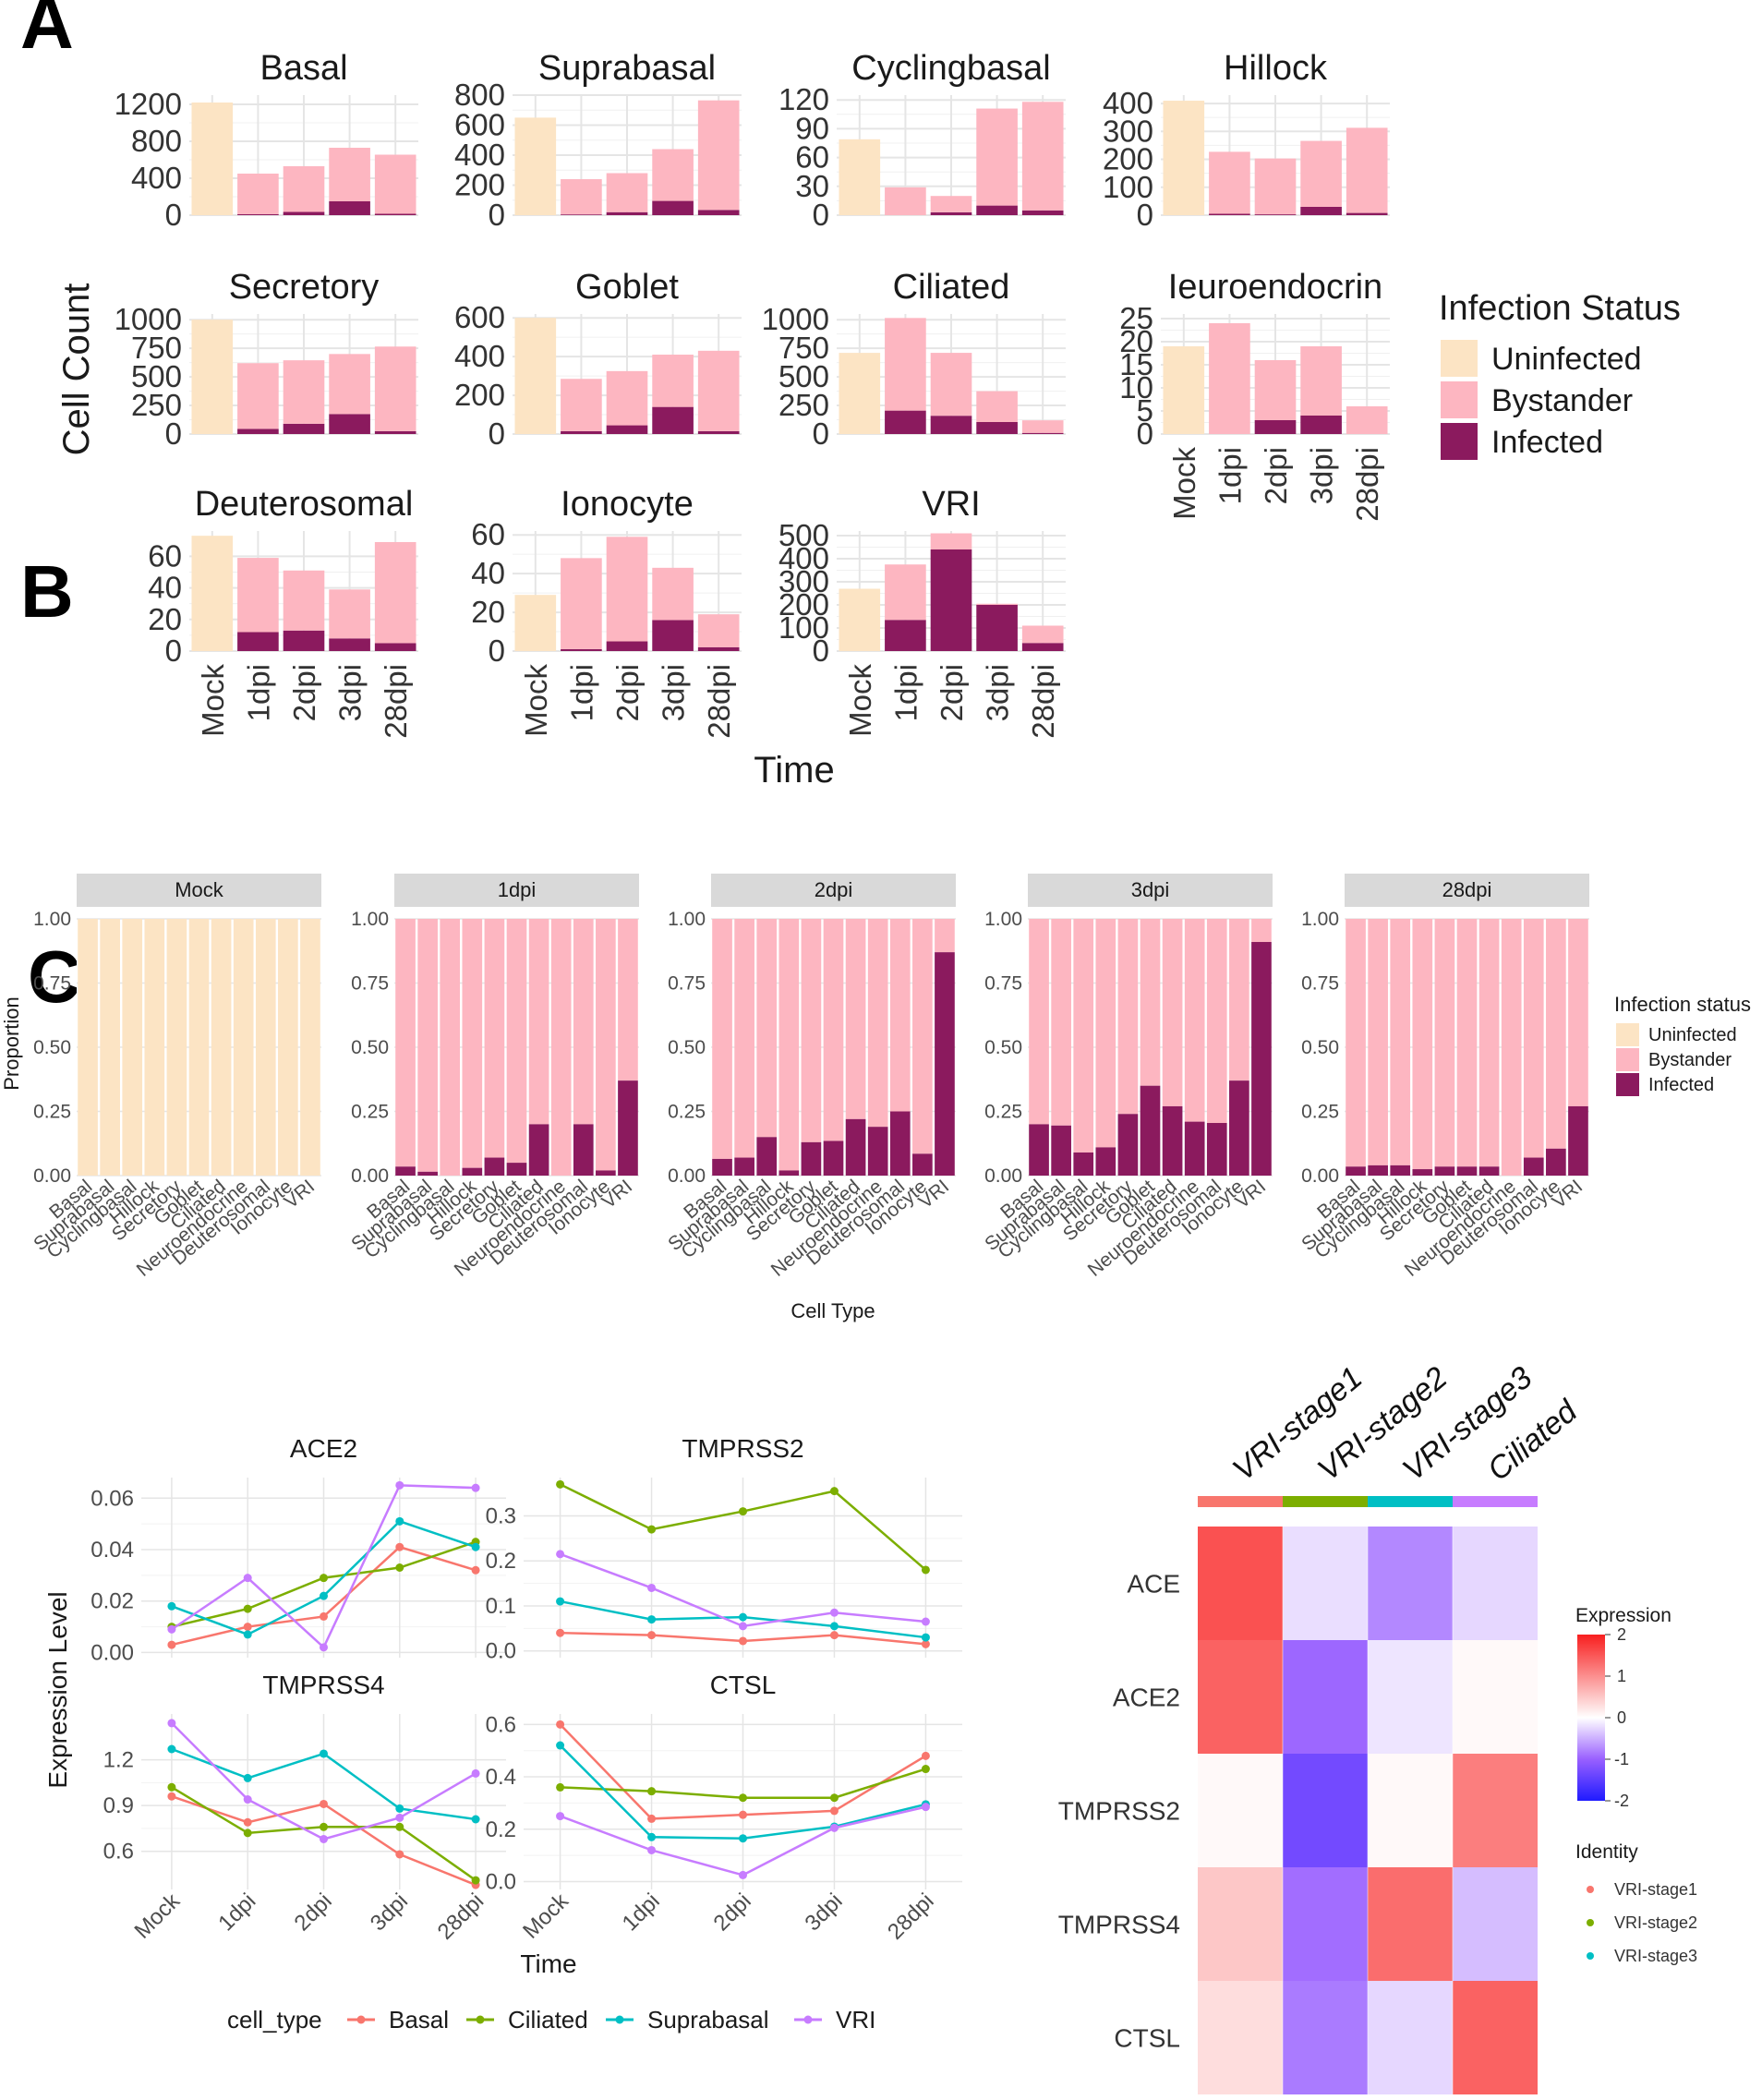 This screenshot has height=2100, width=1762. I want to click on x-tick-label: 3dpi, so click(1322, 476).